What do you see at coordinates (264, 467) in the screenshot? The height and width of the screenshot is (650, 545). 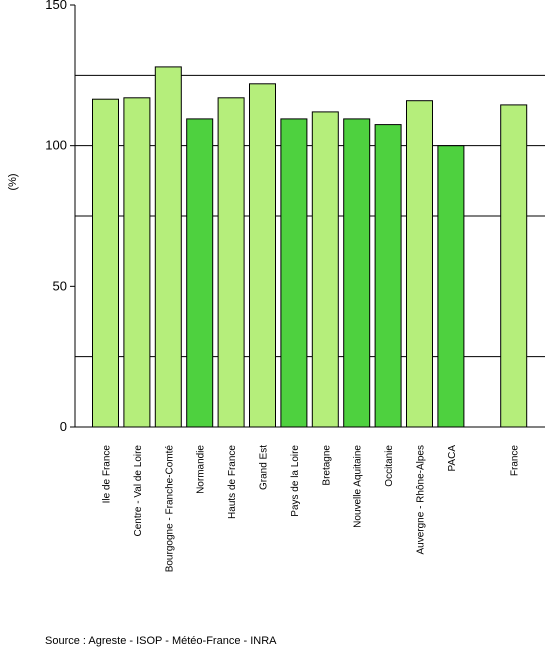 I see `category-label-5: Grand Est` at bounding box center [264, 467].